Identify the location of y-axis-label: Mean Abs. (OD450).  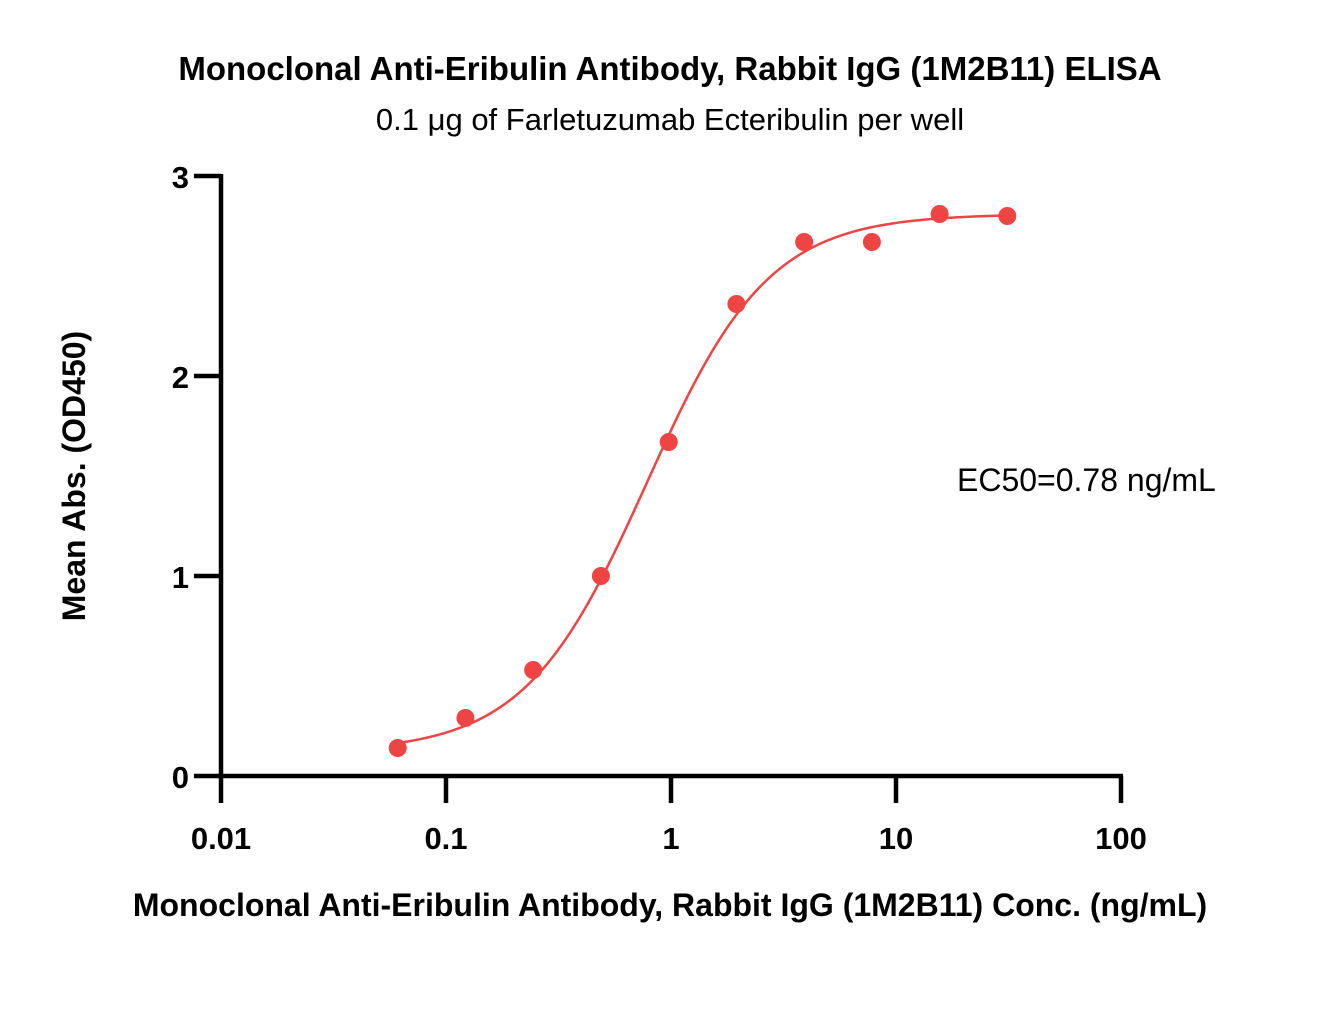
(74, 476).